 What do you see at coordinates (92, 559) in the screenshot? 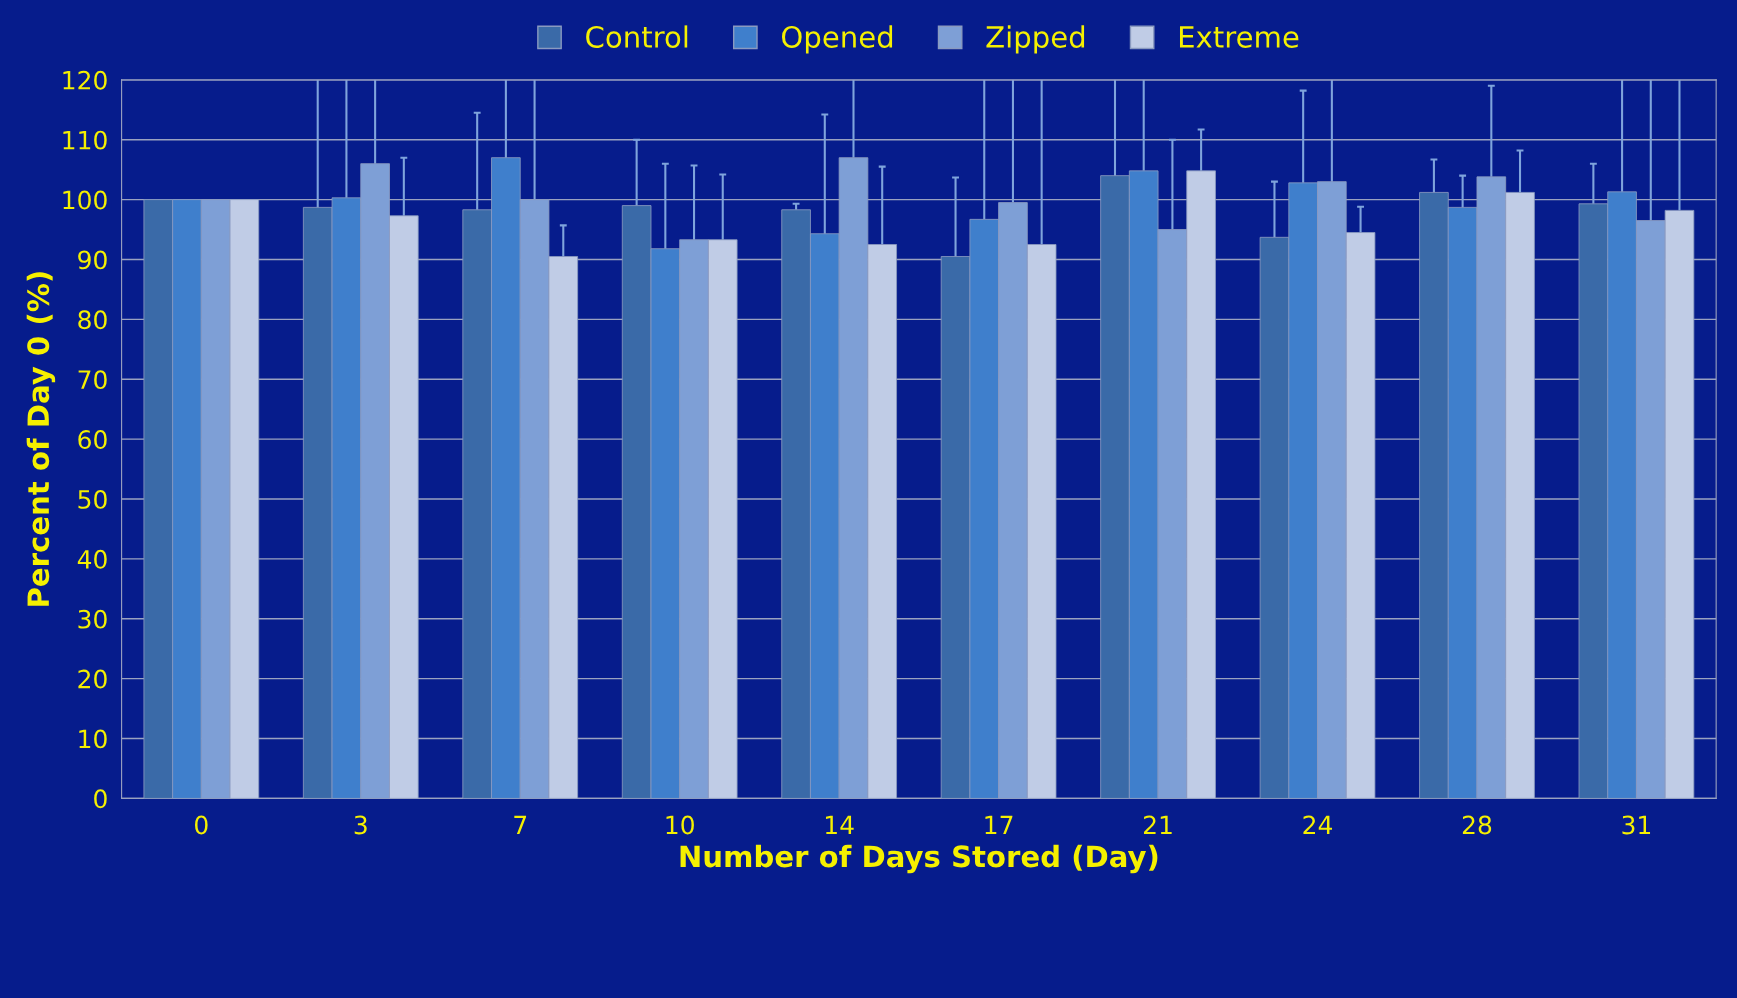
I see `y-tick-label: 40` at bounding box center [92, 559].